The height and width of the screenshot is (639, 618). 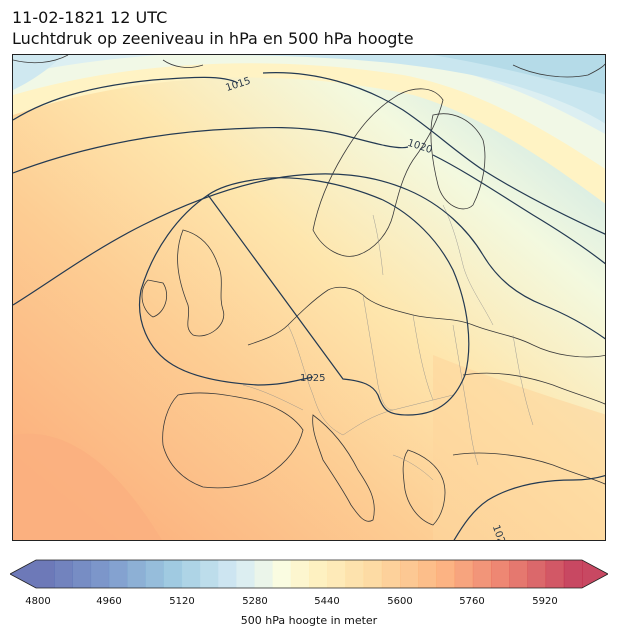 I want to click on height-band-se, so click(x=519, y=447).